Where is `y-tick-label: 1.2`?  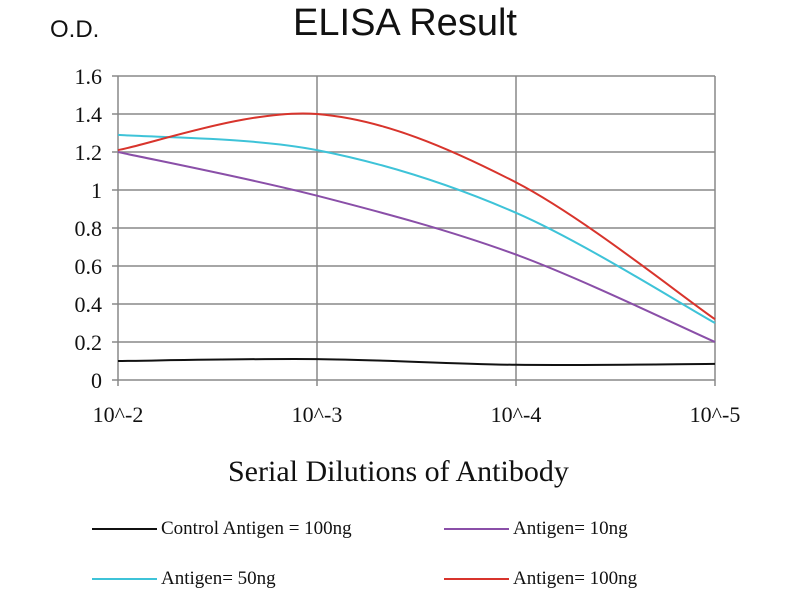 y-tick-label: 1.2 is located at coordinates (89, 152).